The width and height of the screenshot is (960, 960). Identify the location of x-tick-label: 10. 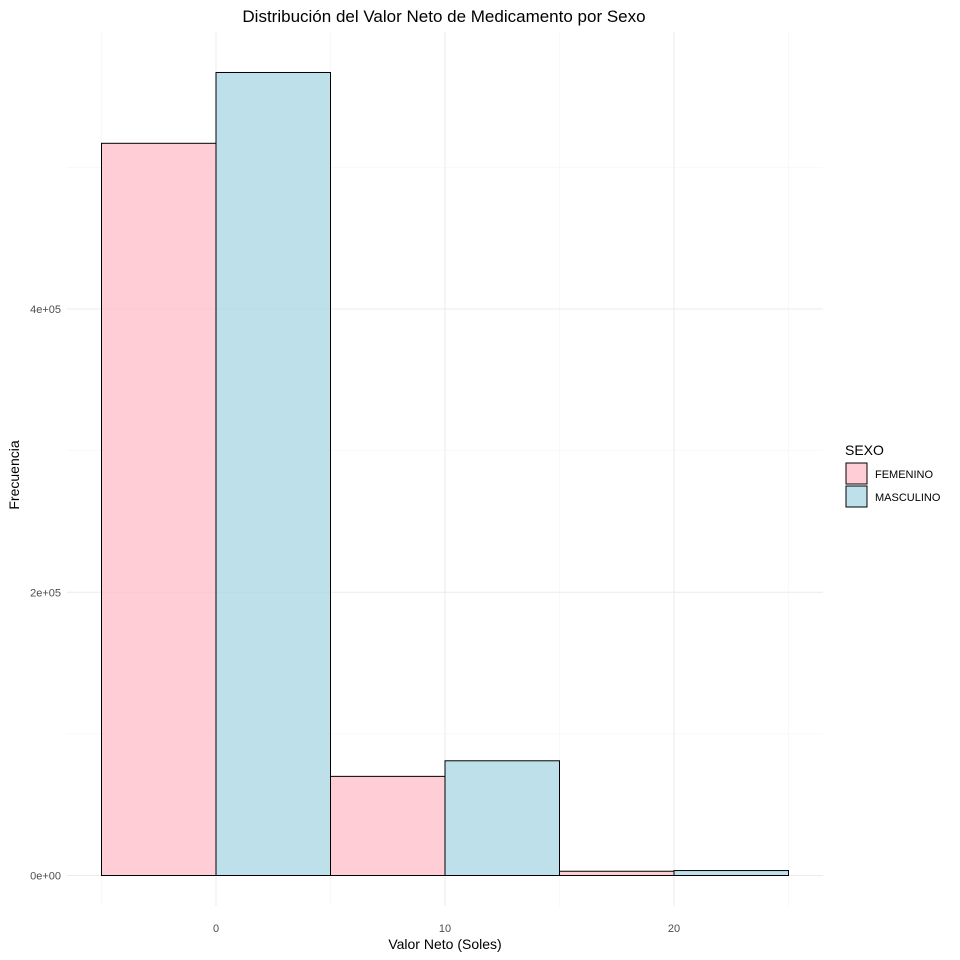
(445, 929).